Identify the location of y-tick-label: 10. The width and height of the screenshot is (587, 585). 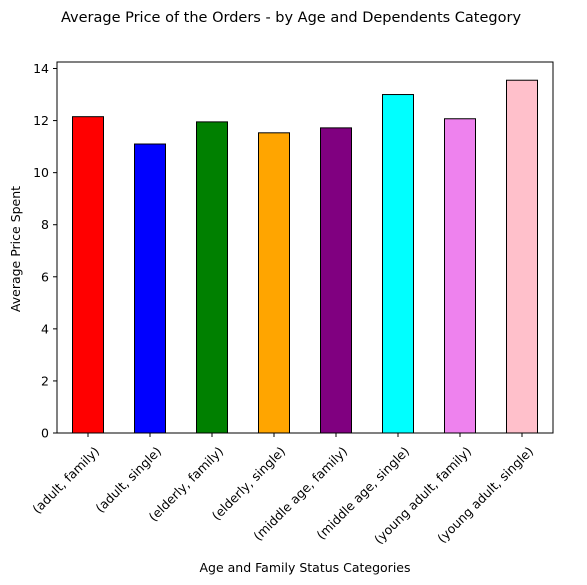
(41, 172).